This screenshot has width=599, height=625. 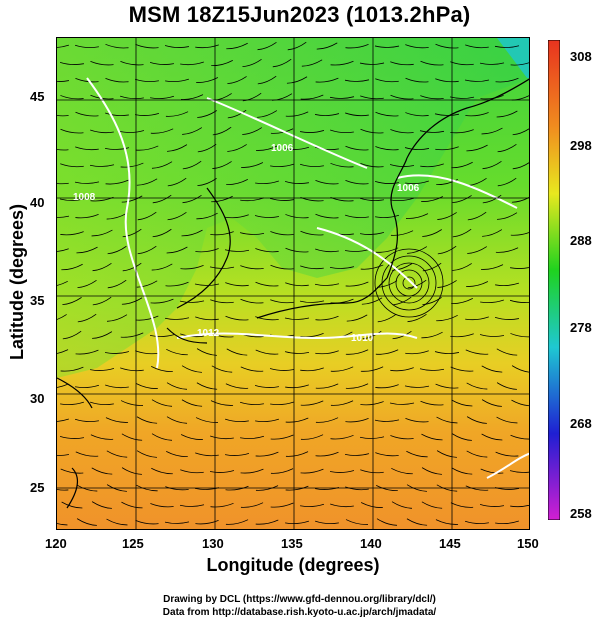 I want to click on isobar-label: 1006, so click(x=408, y=188).